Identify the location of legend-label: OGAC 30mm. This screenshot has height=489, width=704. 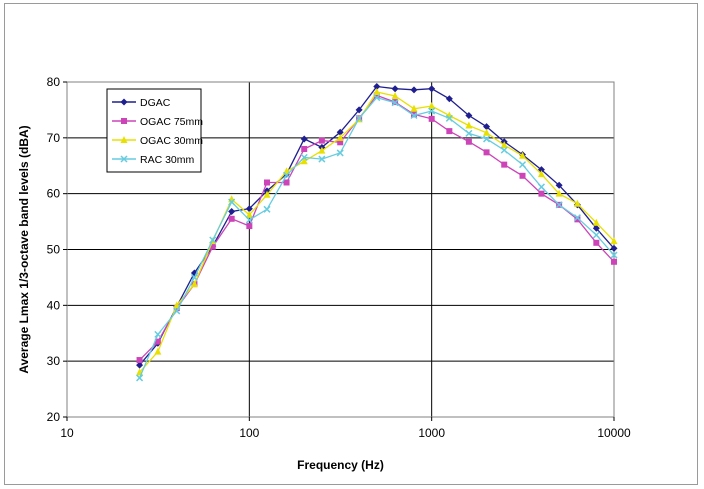
(171, 141).